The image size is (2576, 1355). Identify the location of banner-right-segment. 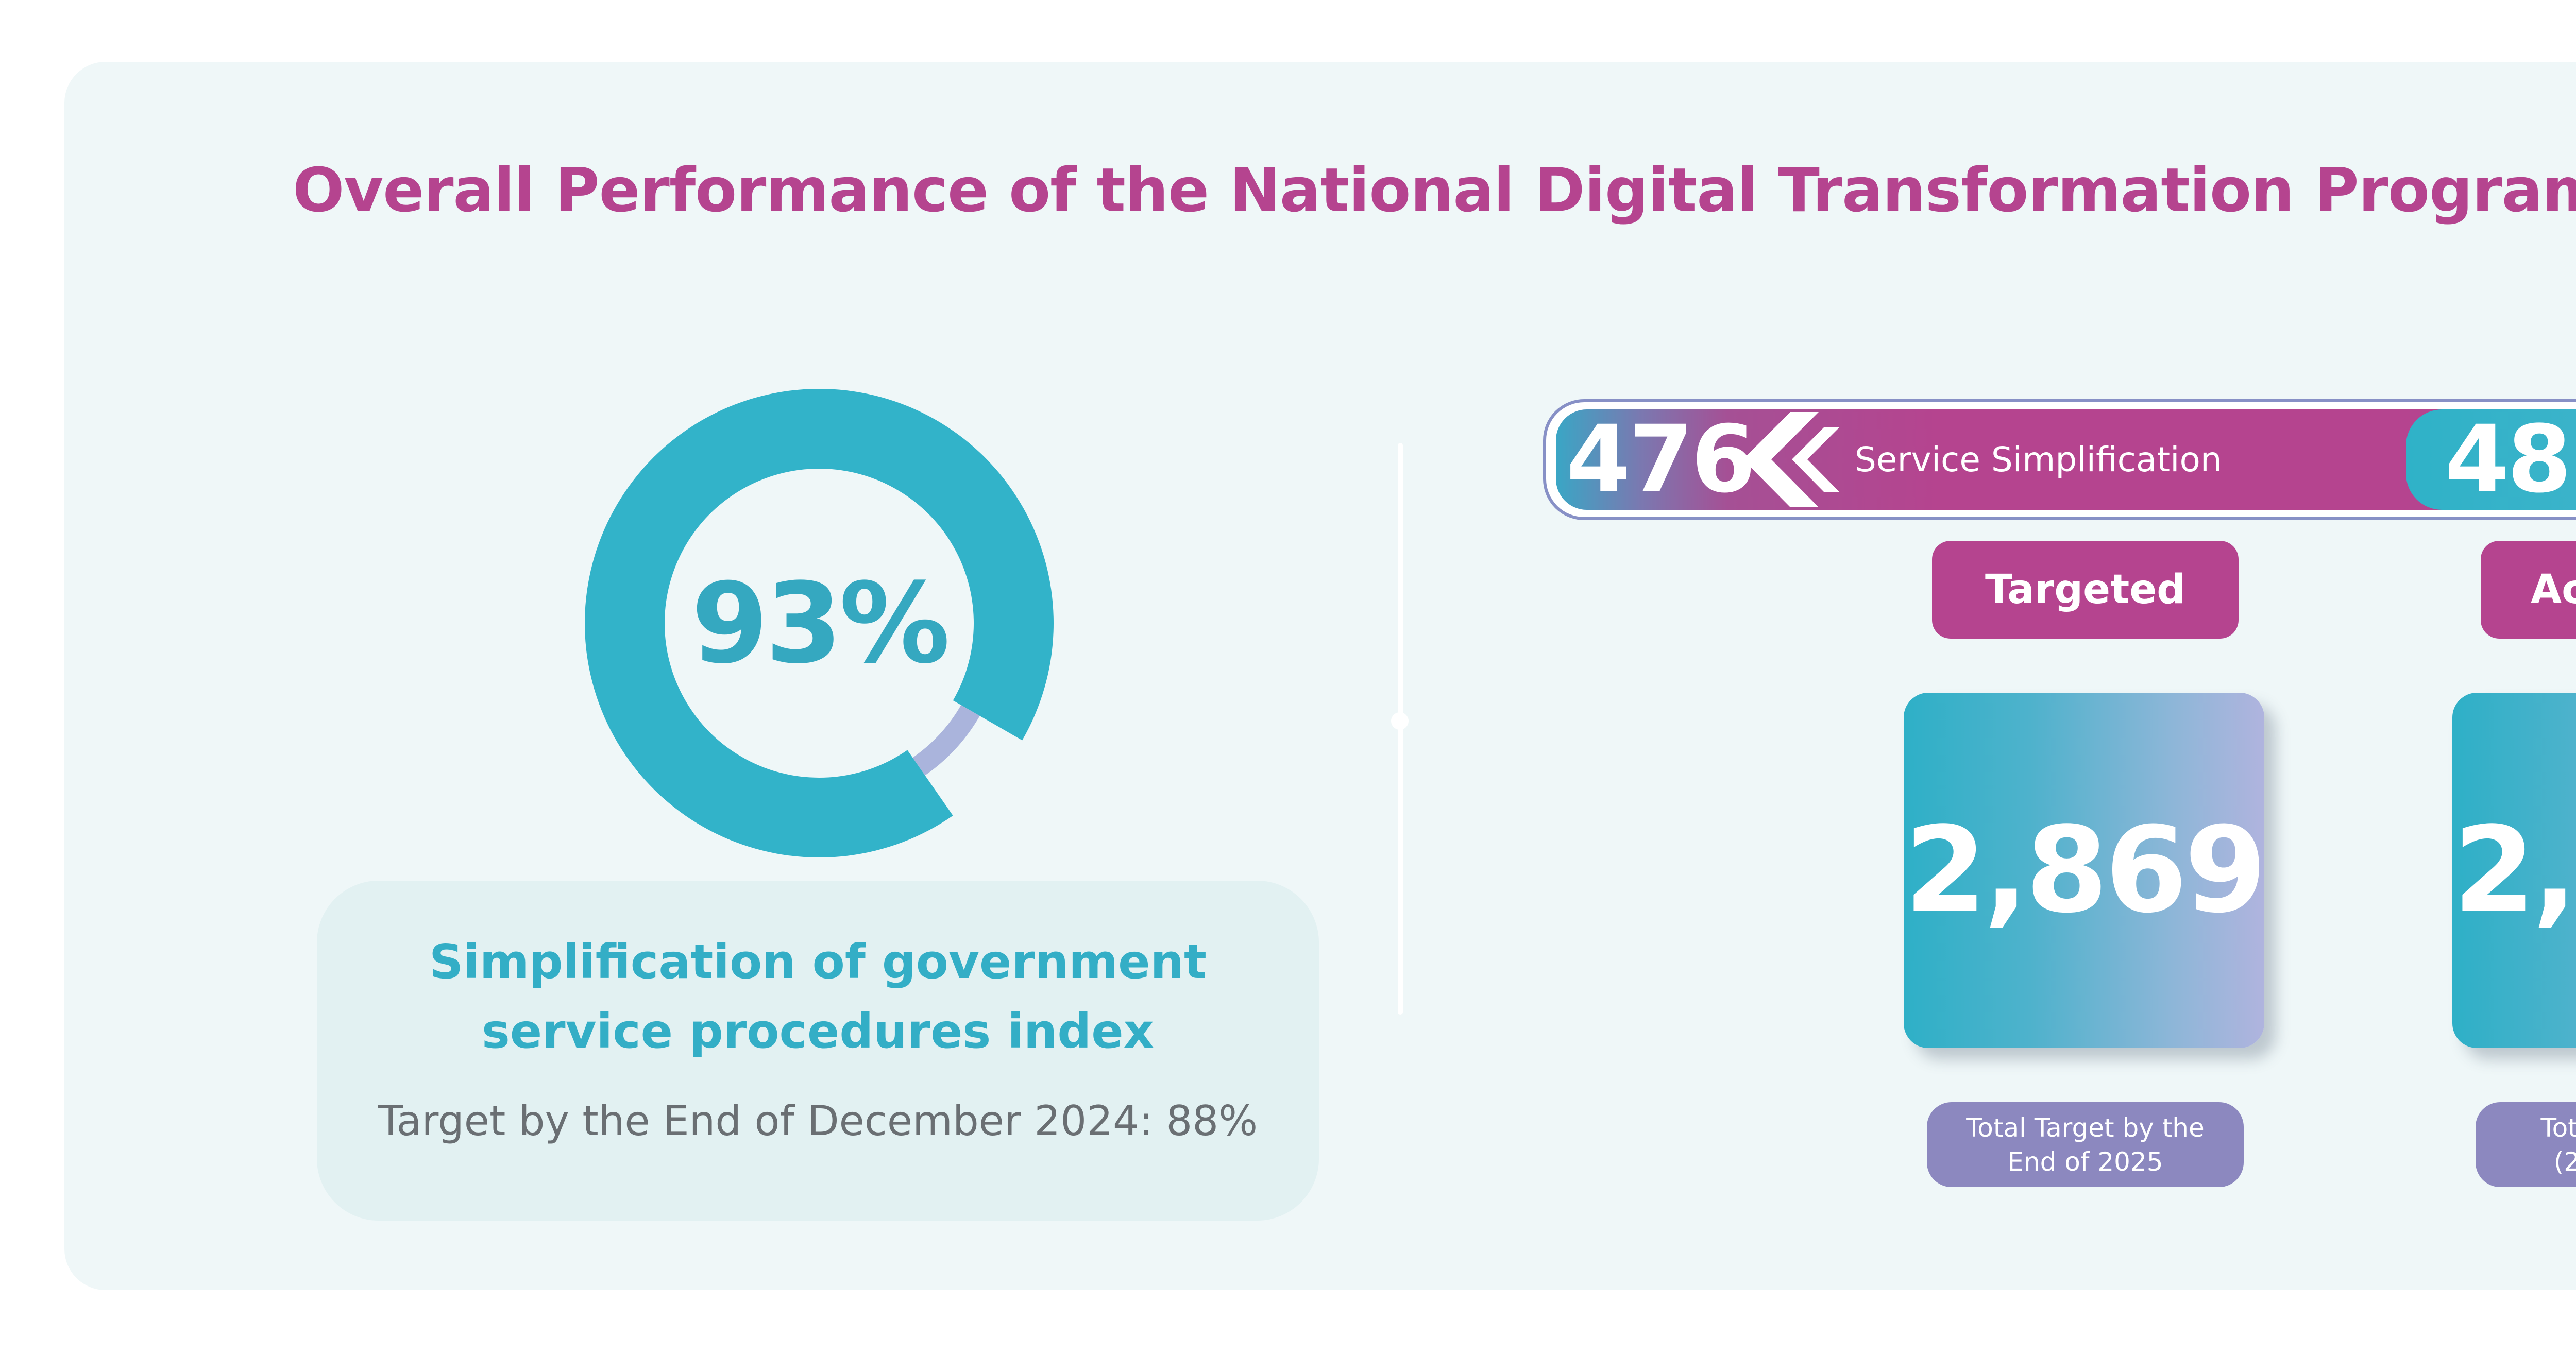
(2491, 459).